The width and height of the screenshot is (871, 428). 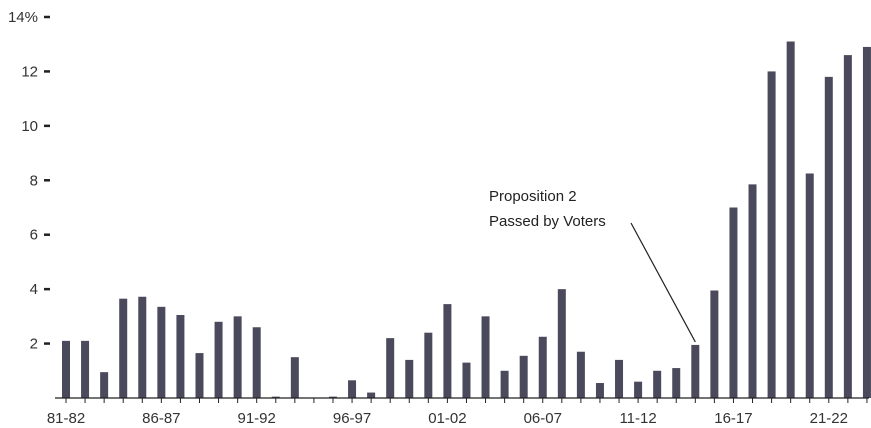 I want to click on x-tick-label: 96-97, so click(x=352, y=418).